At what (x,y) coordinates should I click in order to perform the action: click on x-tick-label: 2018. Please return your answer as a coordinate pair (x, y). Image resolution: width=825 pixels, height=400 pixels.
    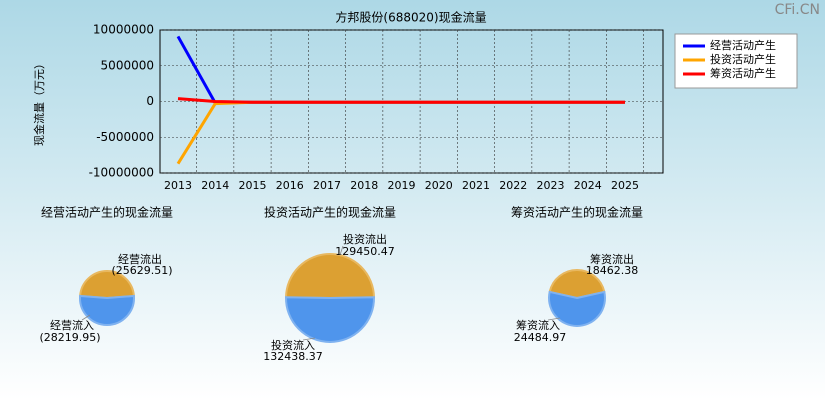
    Looking at the image, I should click on (364, 185).